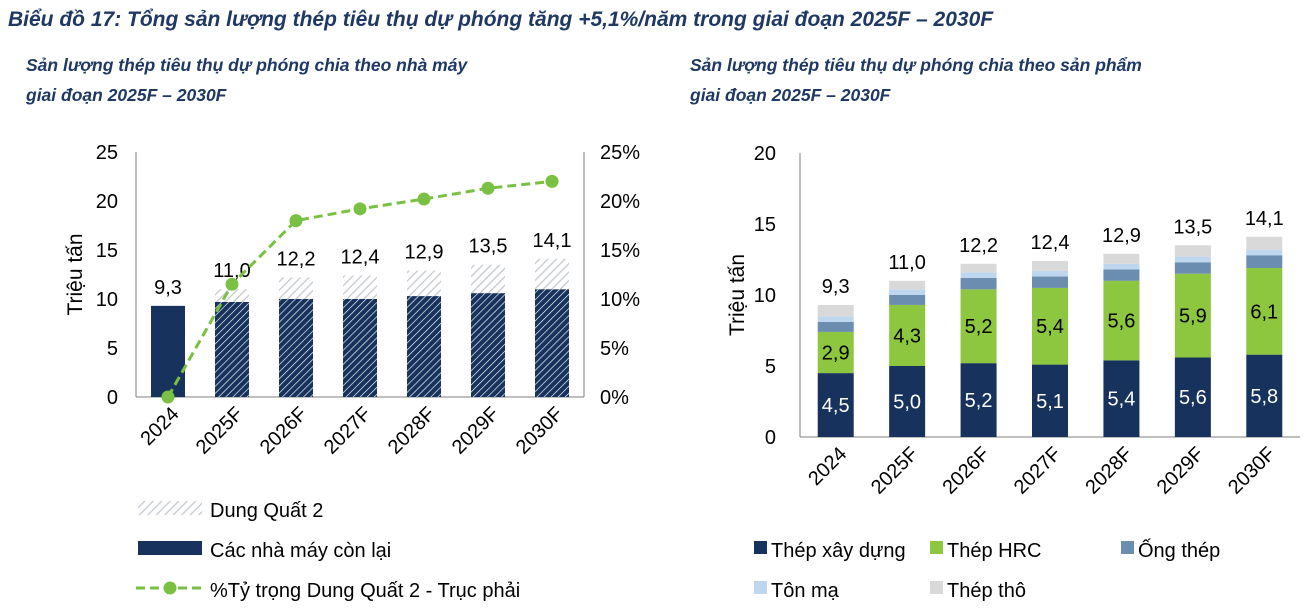  What do you see at coordinates (1264, 397) in the screenshot?
I see `right-segment-label: 5,8` at bounding box center [1264, 397].